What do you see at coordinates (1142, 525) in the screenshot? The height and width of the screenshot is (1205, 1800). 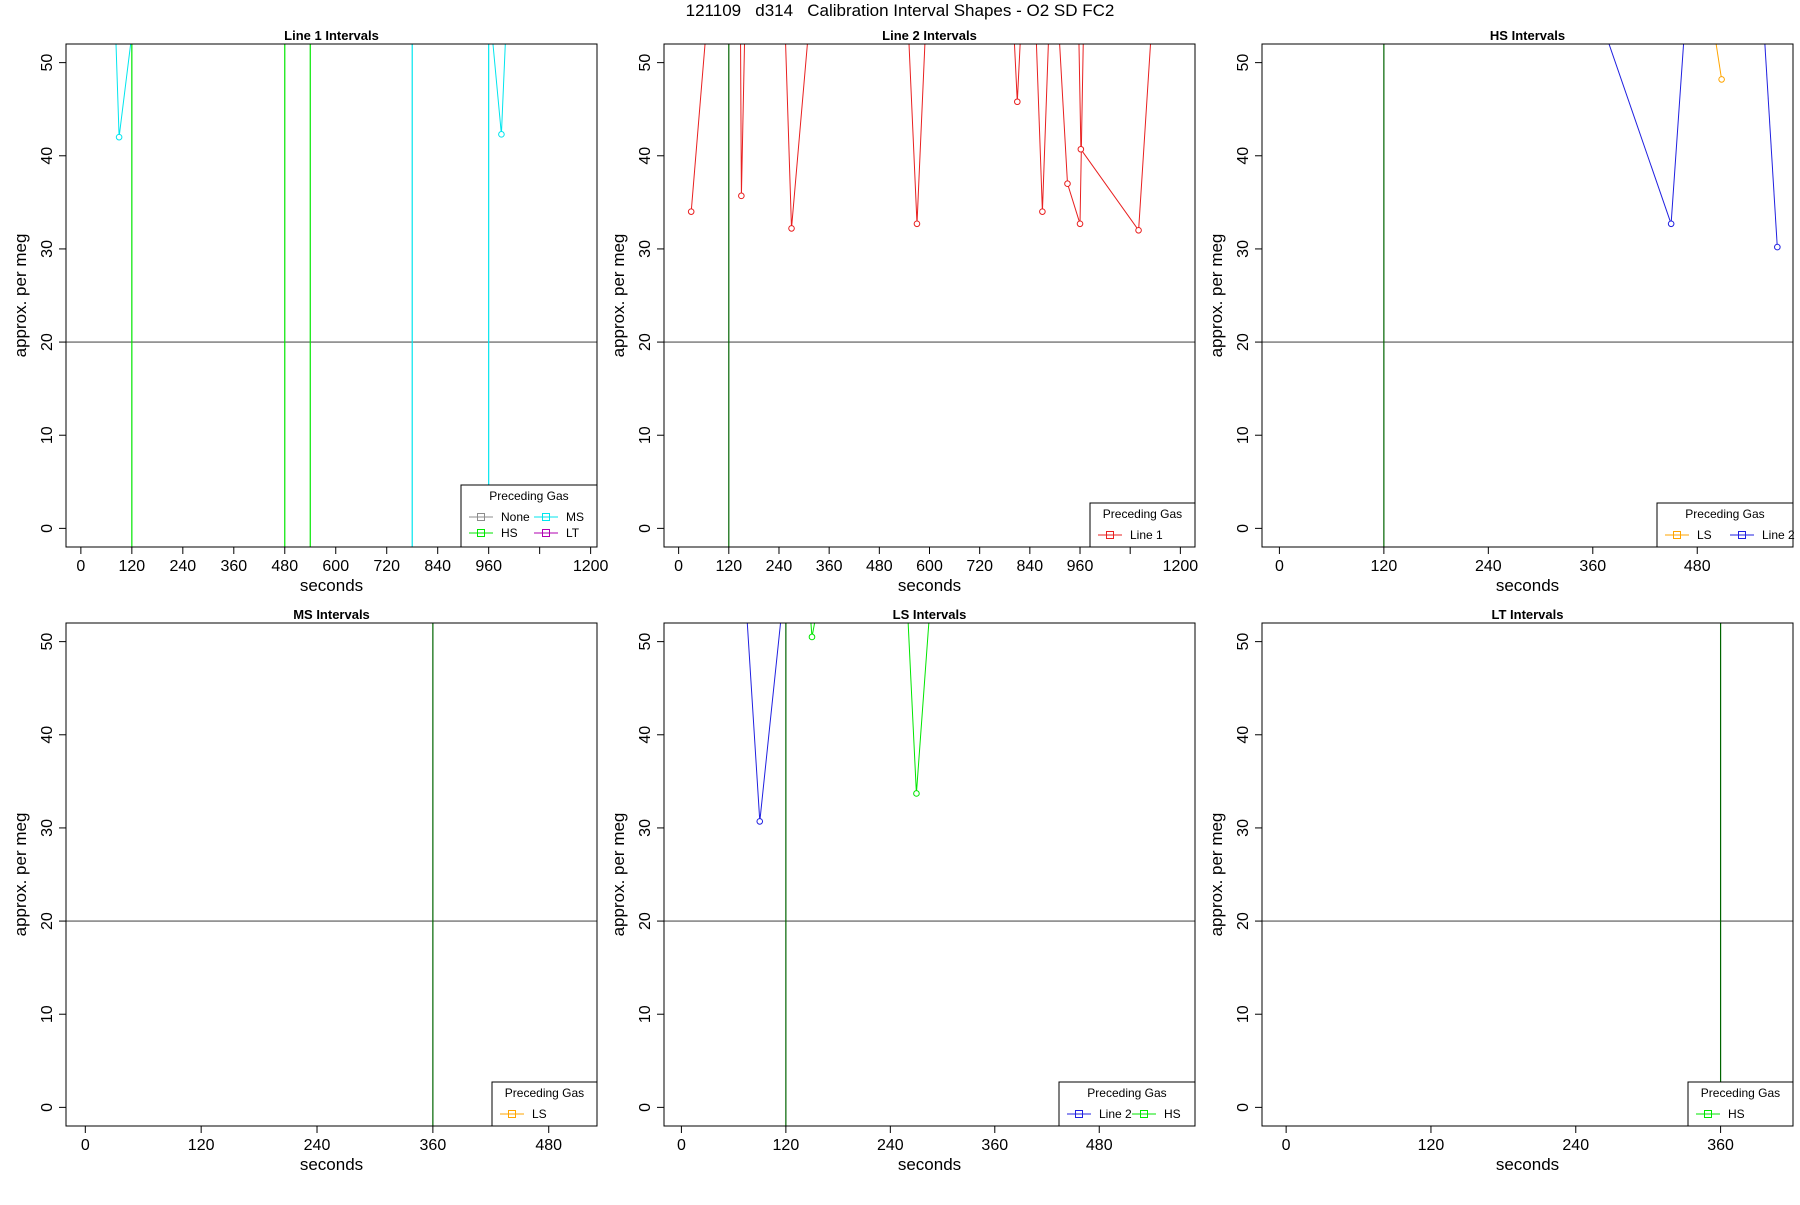 I see `legend: Preceding Gas Line 1` at bounding box center [1142, 525].